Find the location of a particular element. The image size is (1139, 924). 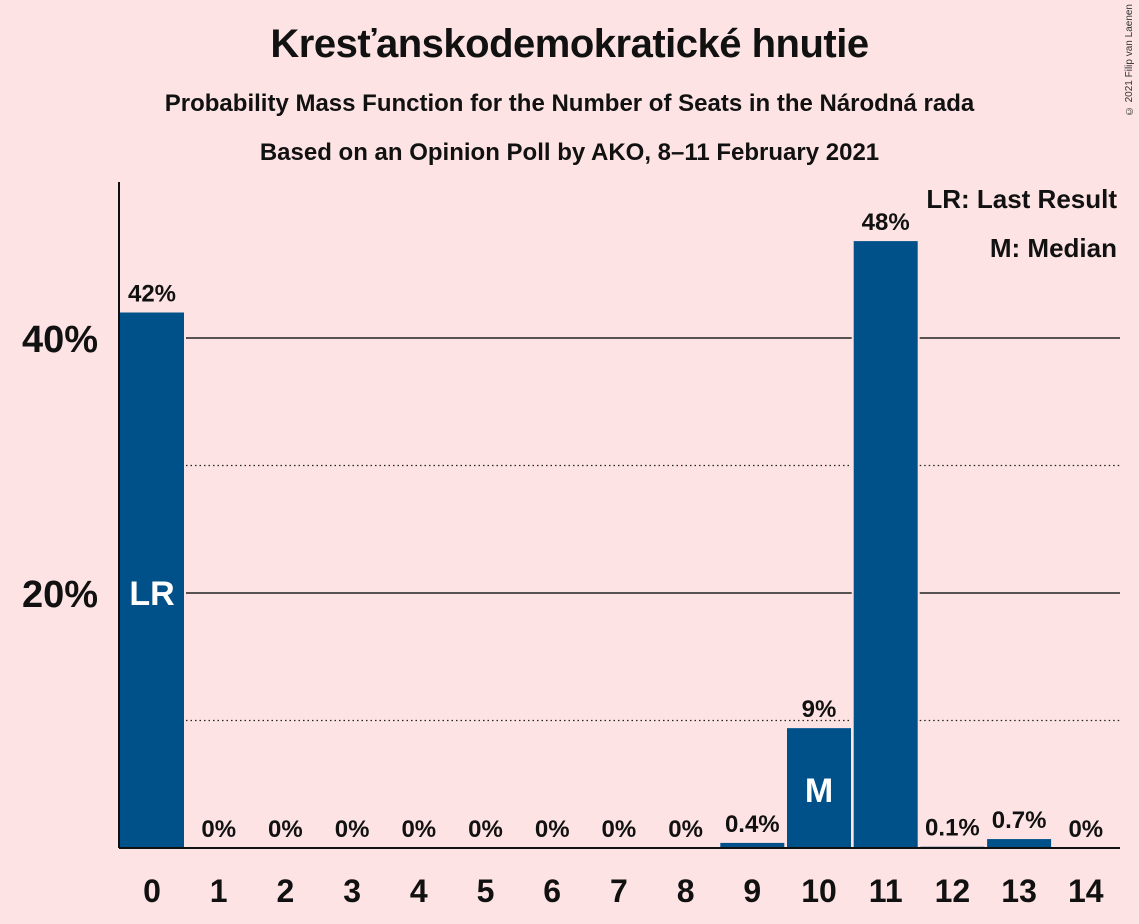

x-tick-label: 7 is located at coordinates (619, 891).